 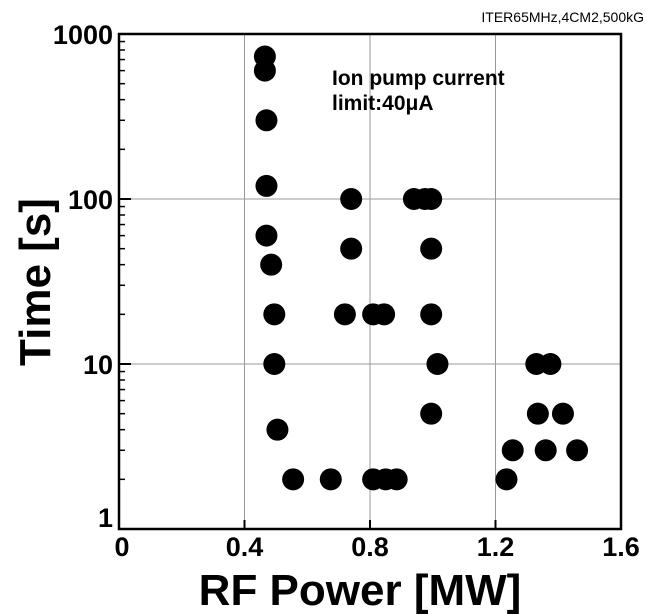 What do you see at coordinates (496, 547) in the screenshot?
I see `x-tick-label: 1.2` at bounding box center [496, 547].